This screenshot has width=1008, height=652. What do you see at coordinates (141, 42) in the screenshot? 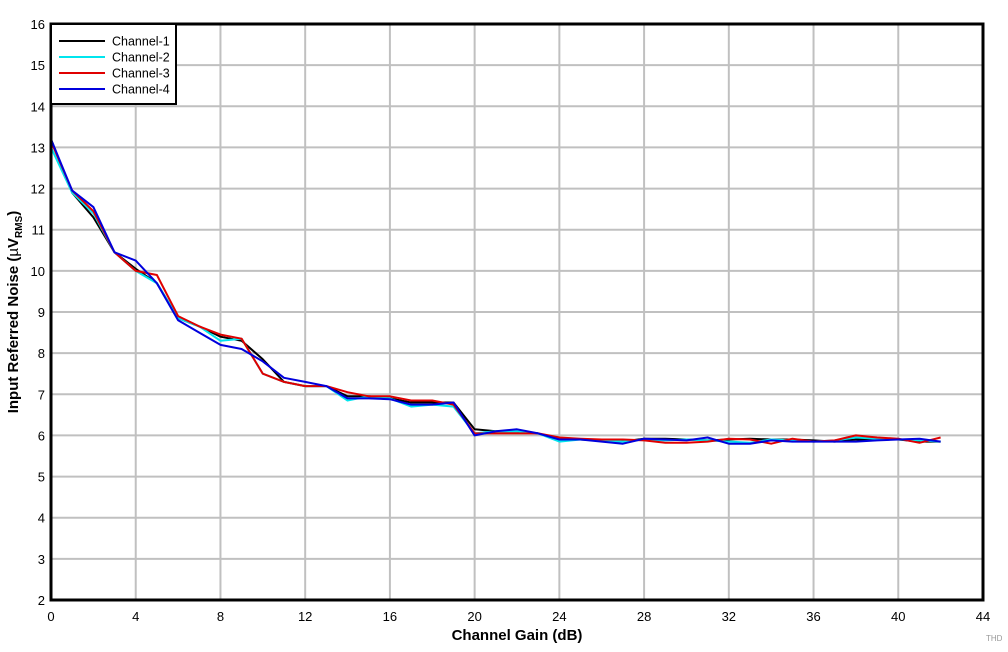
I see `legend-label: Channel-1` at bounding box center [141, 42].